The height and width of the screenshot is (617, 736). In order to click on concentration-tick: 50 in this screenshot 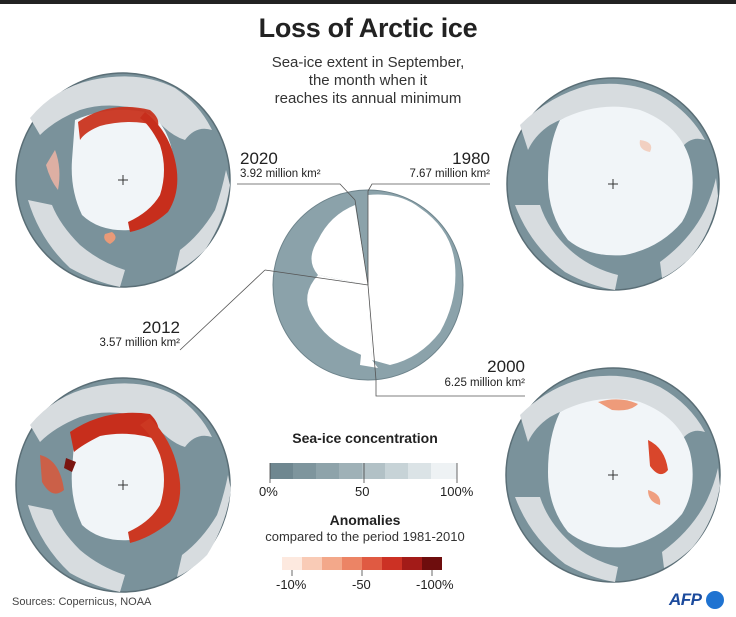, I will do `click(362, 491)`.